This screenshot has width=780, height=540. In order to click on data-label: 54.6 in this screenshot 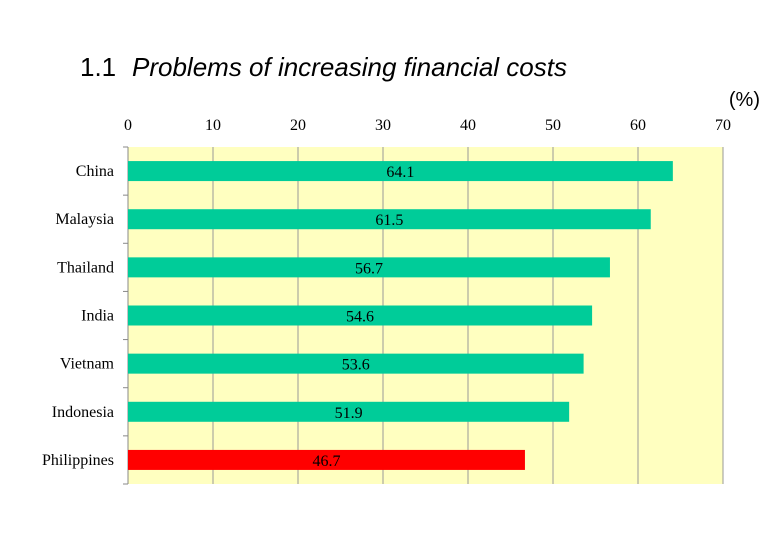, I will do `click(360, 317)`.